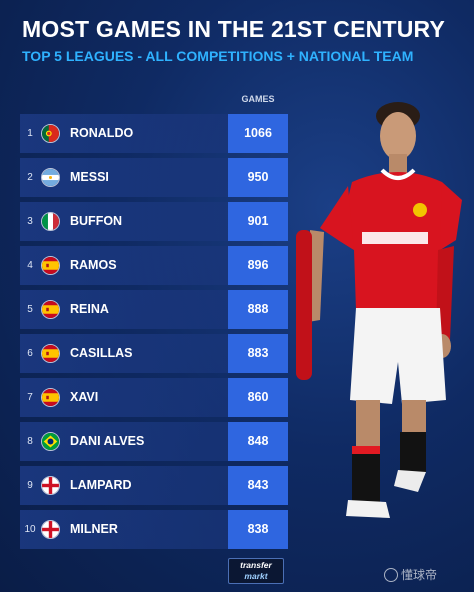 The height and width of the screenshot is (592, 474). Describe the element at coordinates (101, 353) in the screenshot. I see `player-name: CASILLAS` at that location.